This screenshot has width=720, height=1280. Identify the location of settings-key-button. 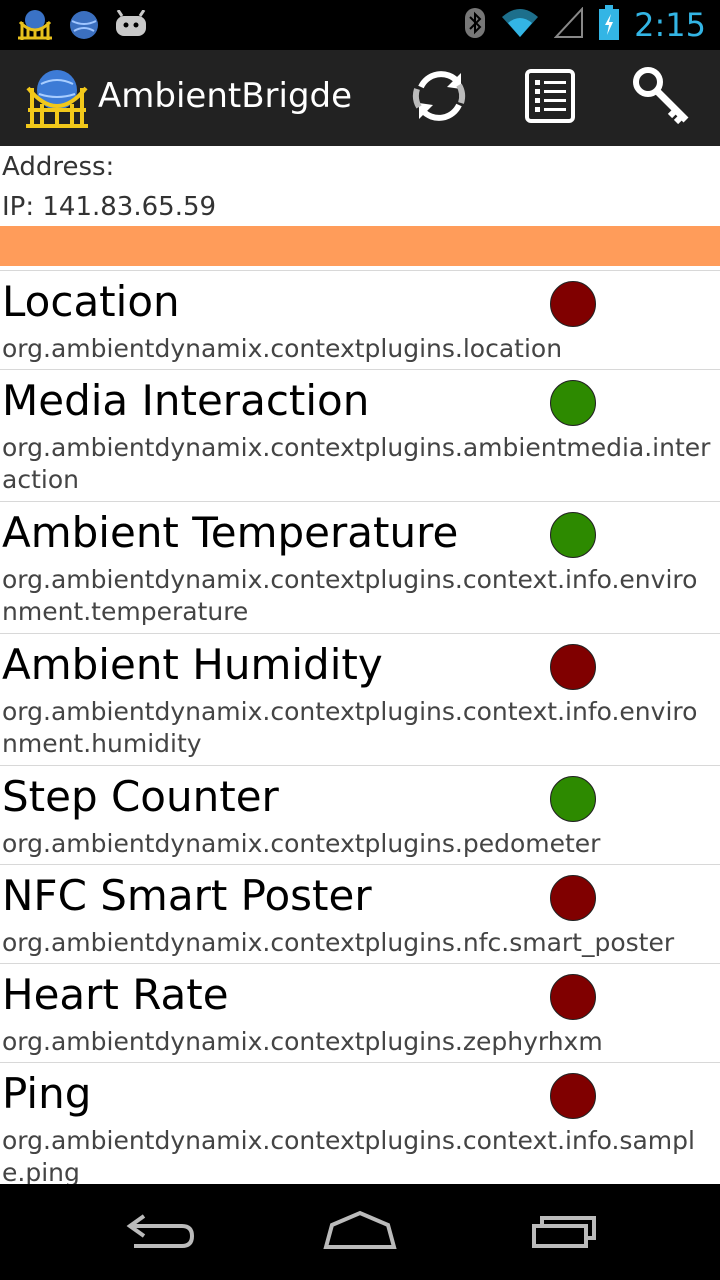
(662, 98).